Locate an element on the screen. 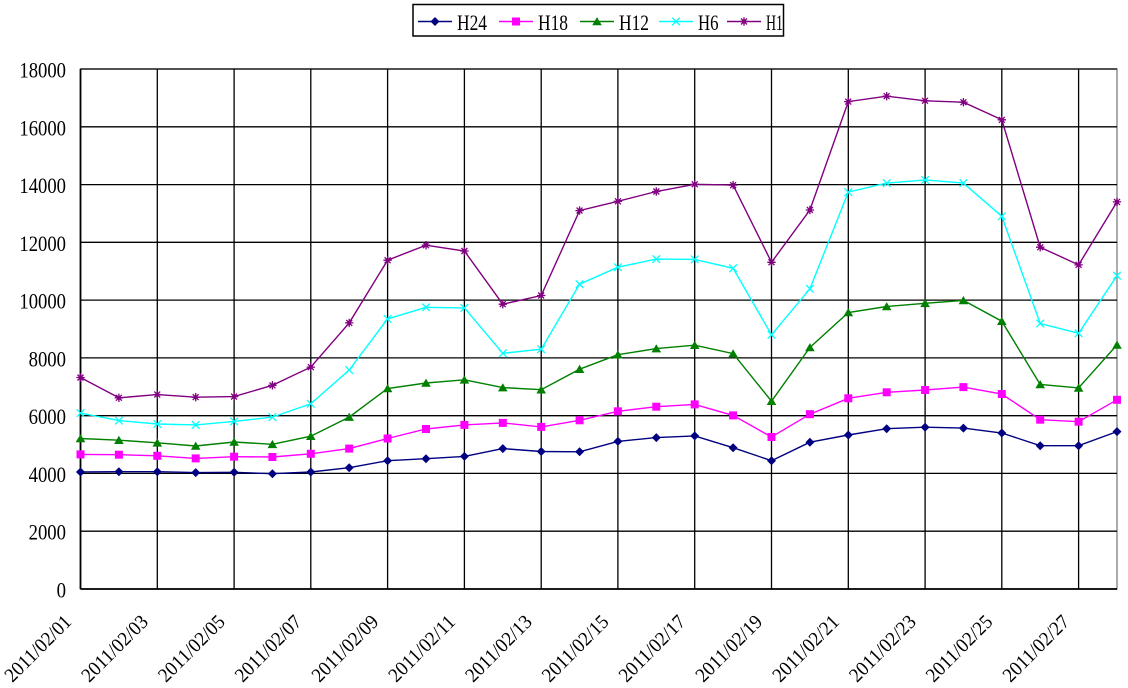  svg-text: 8000 is located at coordinates (47, 358).